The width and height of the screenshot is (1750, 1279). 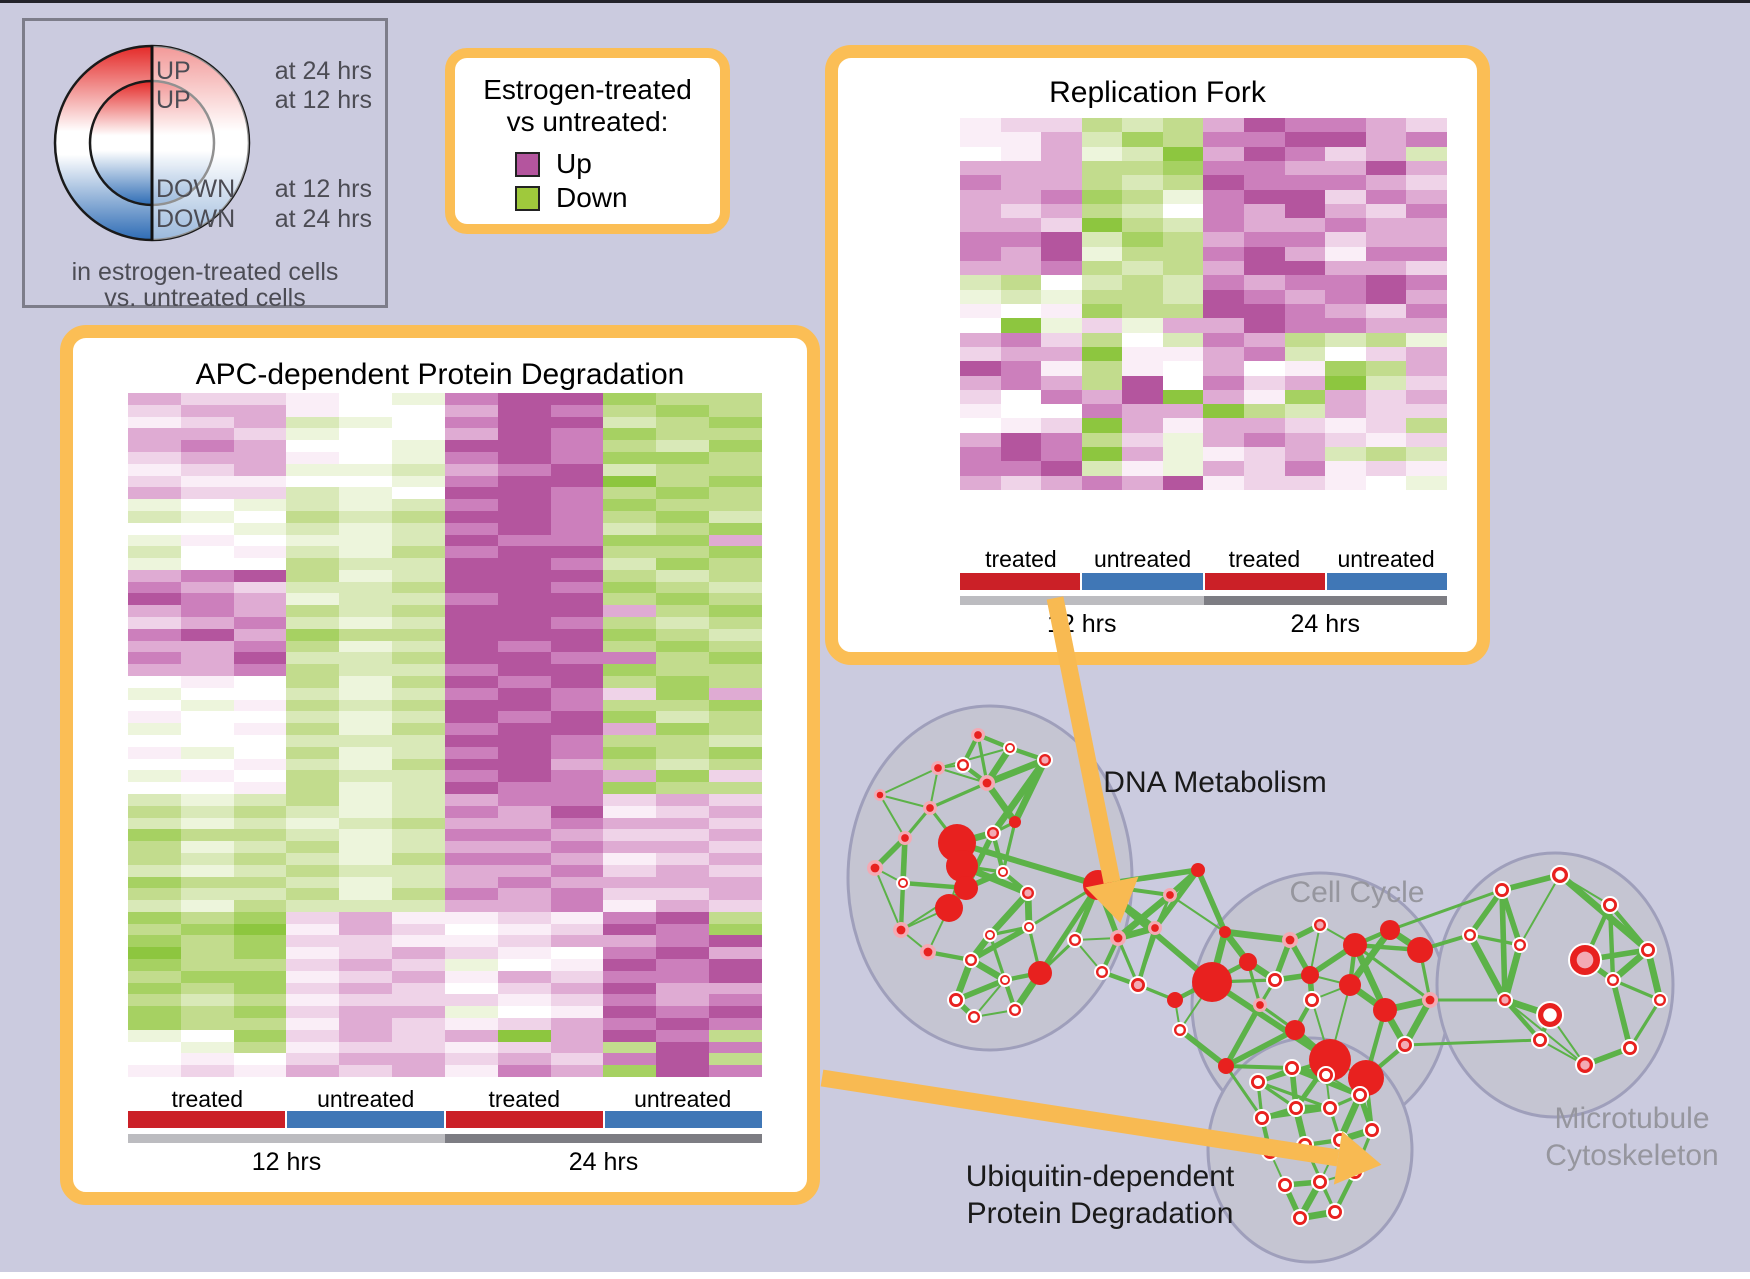 I want to click on untreated-bar-segment, so click(x=683, y=1119).